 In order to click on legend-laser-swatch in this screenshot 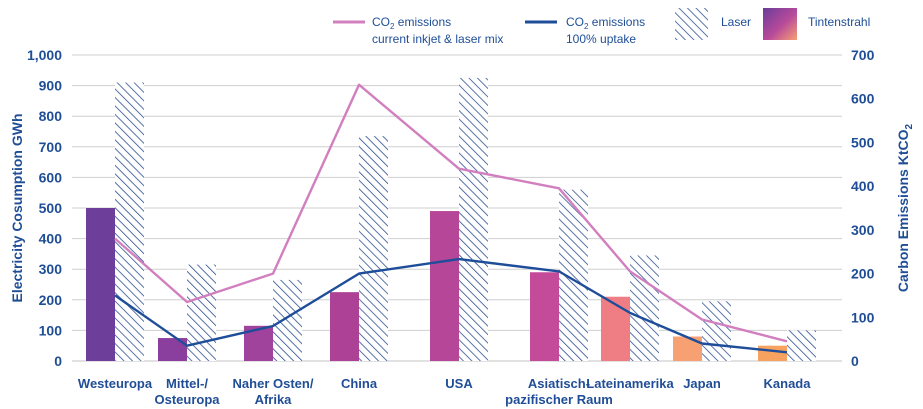, I will do `click(691, 24)`.